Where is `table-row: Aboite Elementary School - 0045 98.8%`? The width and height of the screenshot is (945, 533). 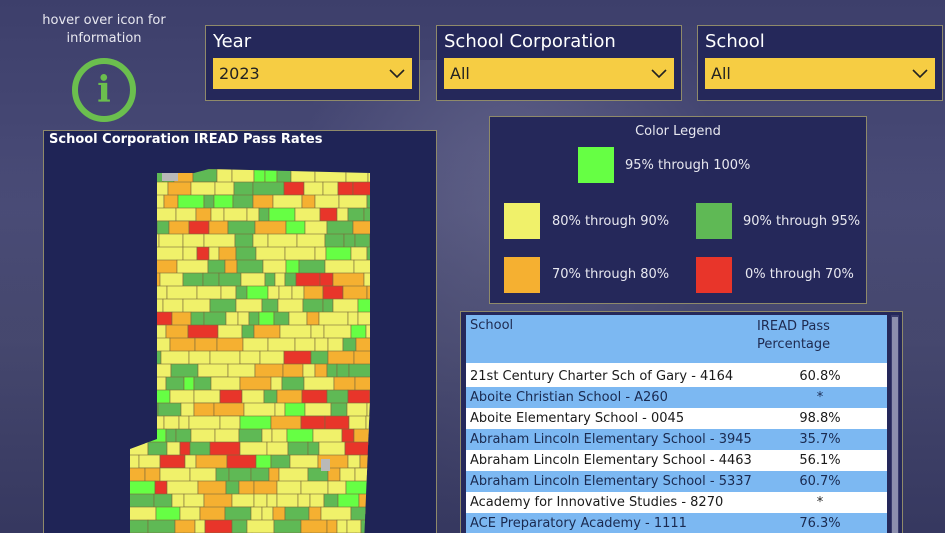 table-row: Aboite Elementary School - 0045 98.8% is located at coordinates (676, 418).